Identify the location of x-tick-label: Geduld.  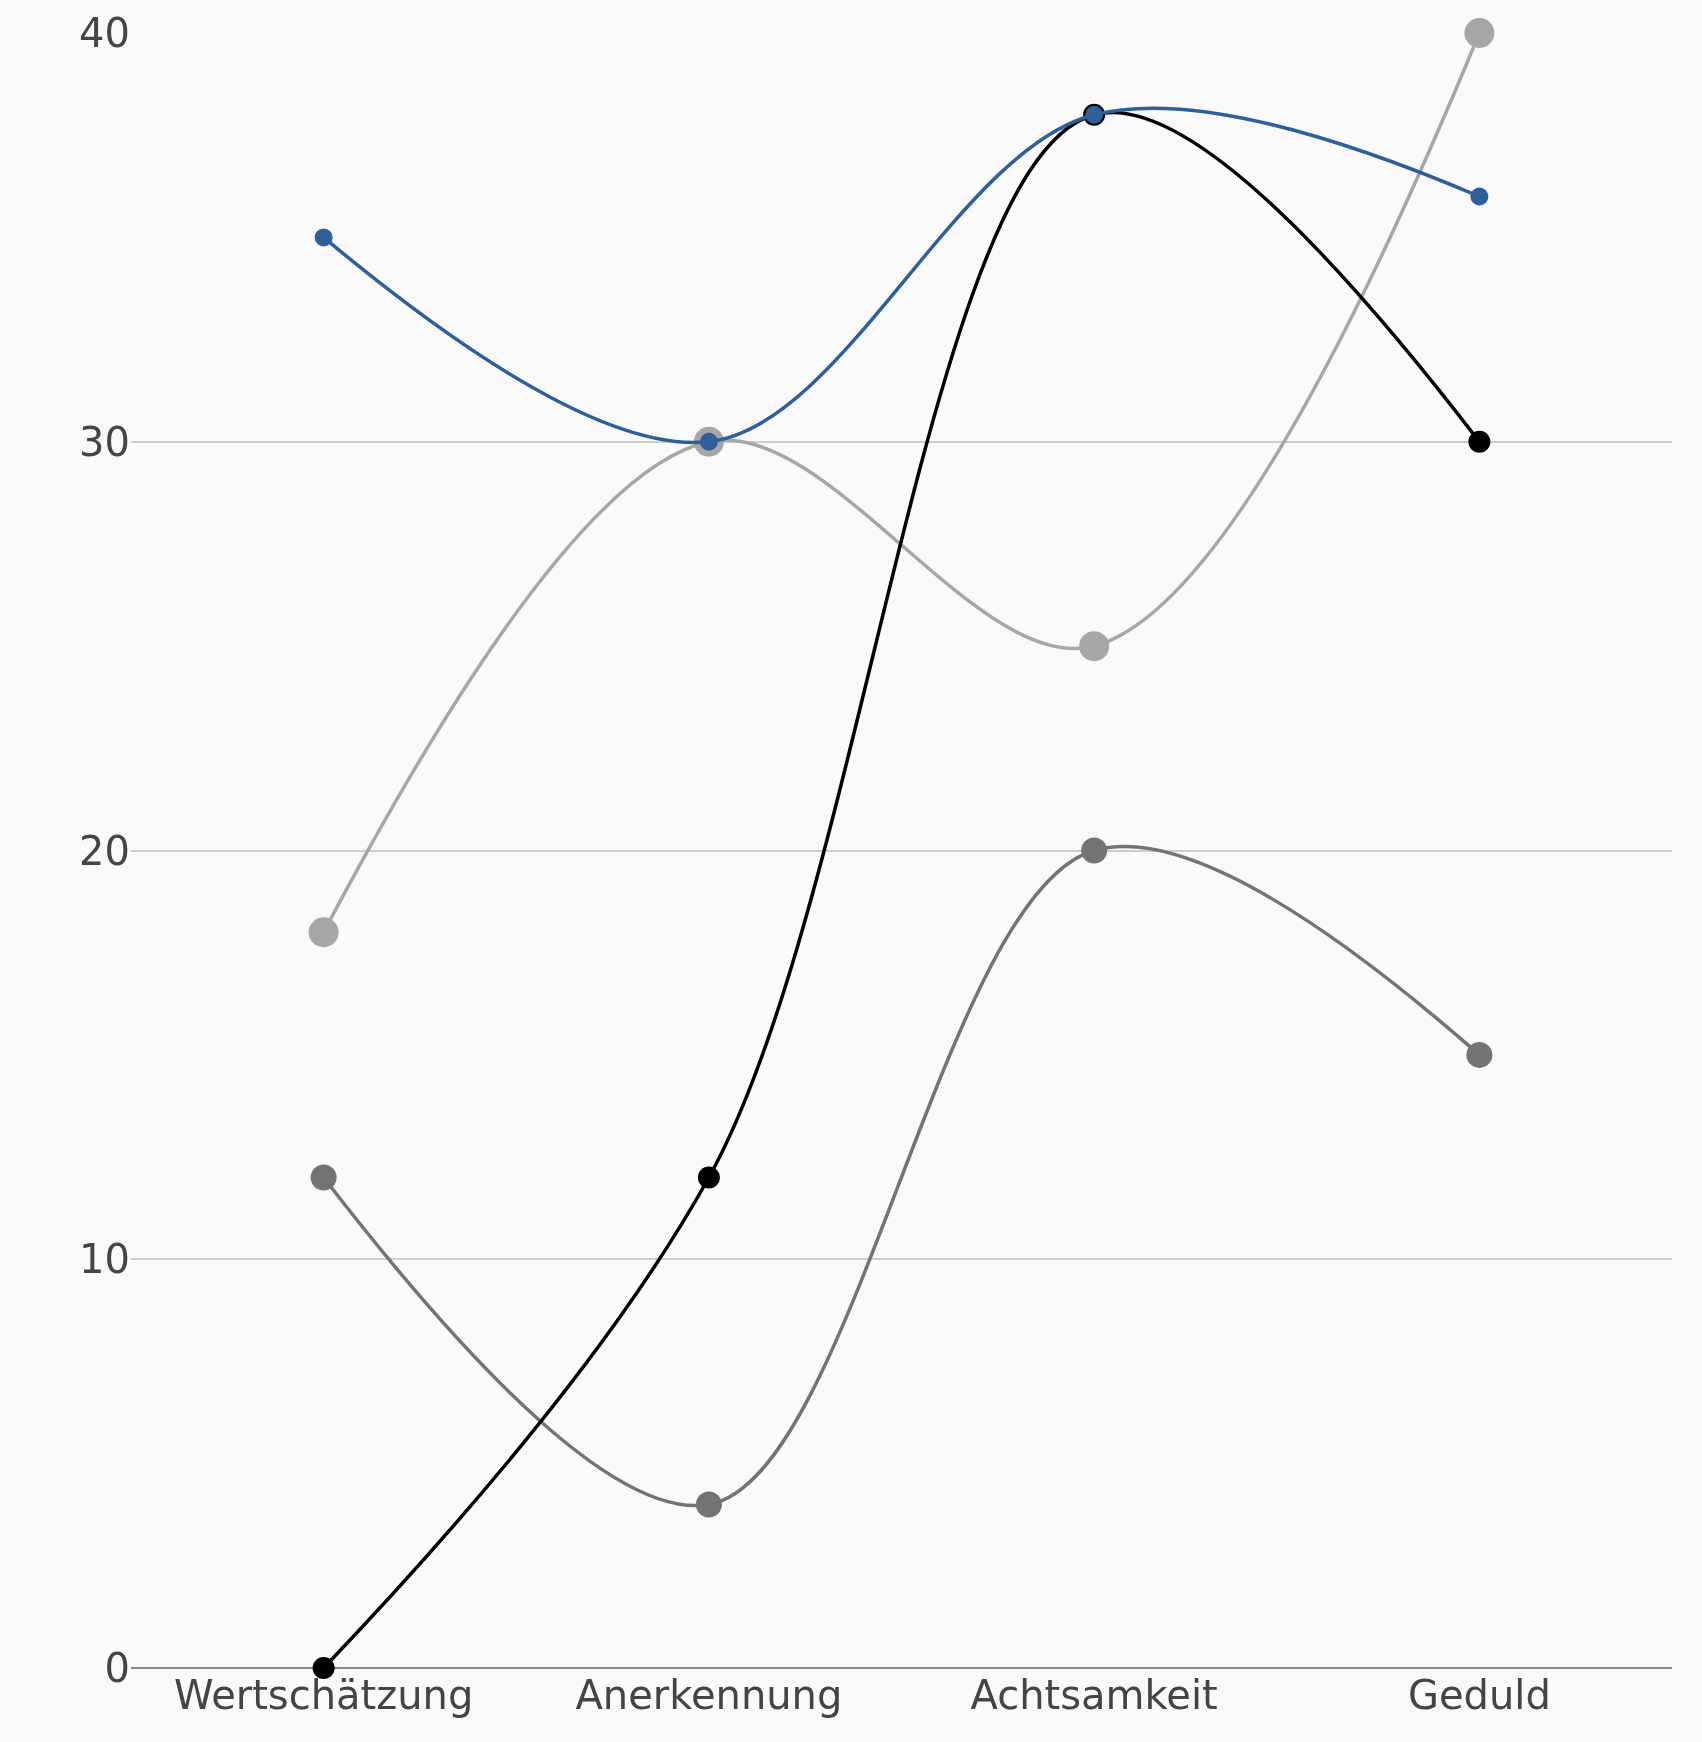
(1479, 1695).